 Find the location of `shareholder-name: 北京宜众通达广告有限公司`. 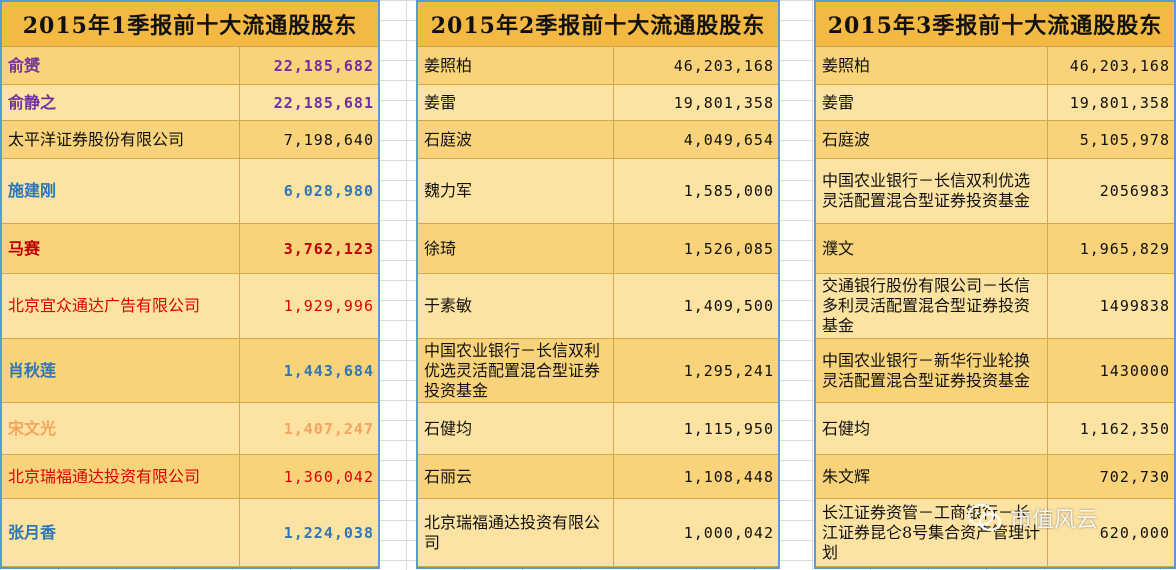

shareholder-name: 北京宜众通达广告有限公司 is located at coordinates (121, 306).